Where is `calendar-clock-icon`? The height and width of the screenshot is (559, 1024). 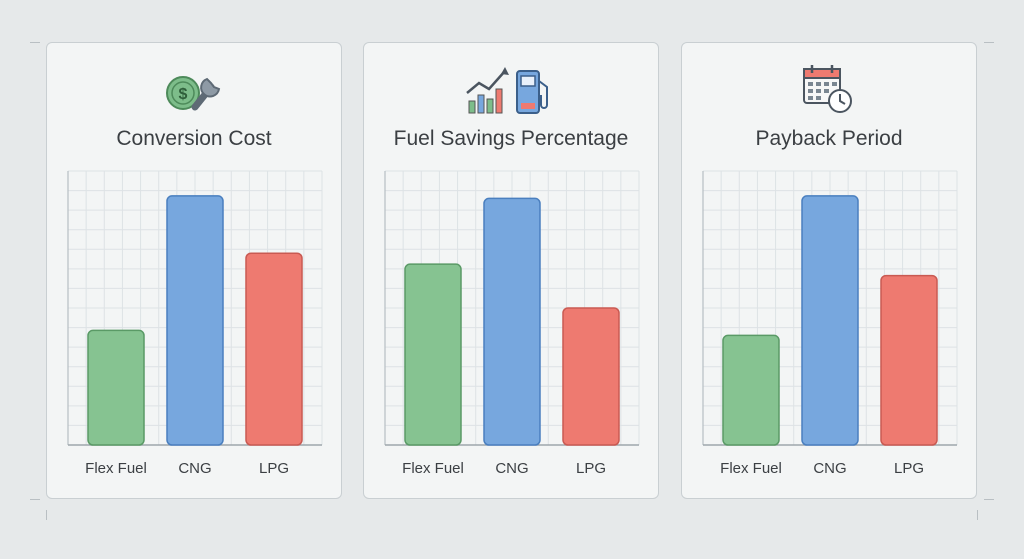 calendar-clock-icon is located at coordinates (829, 90).